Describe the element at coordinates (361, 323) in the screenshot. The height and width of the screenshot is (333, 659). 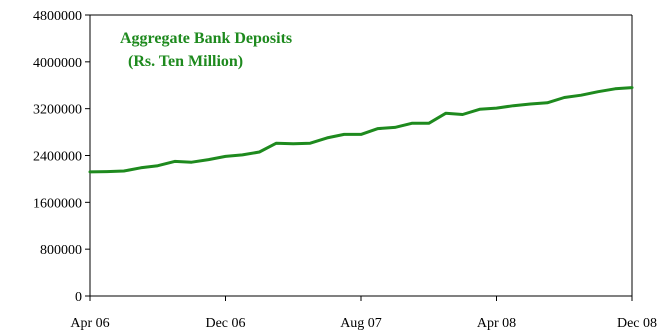
I see `x-tick-label: Aug 07` at that location.